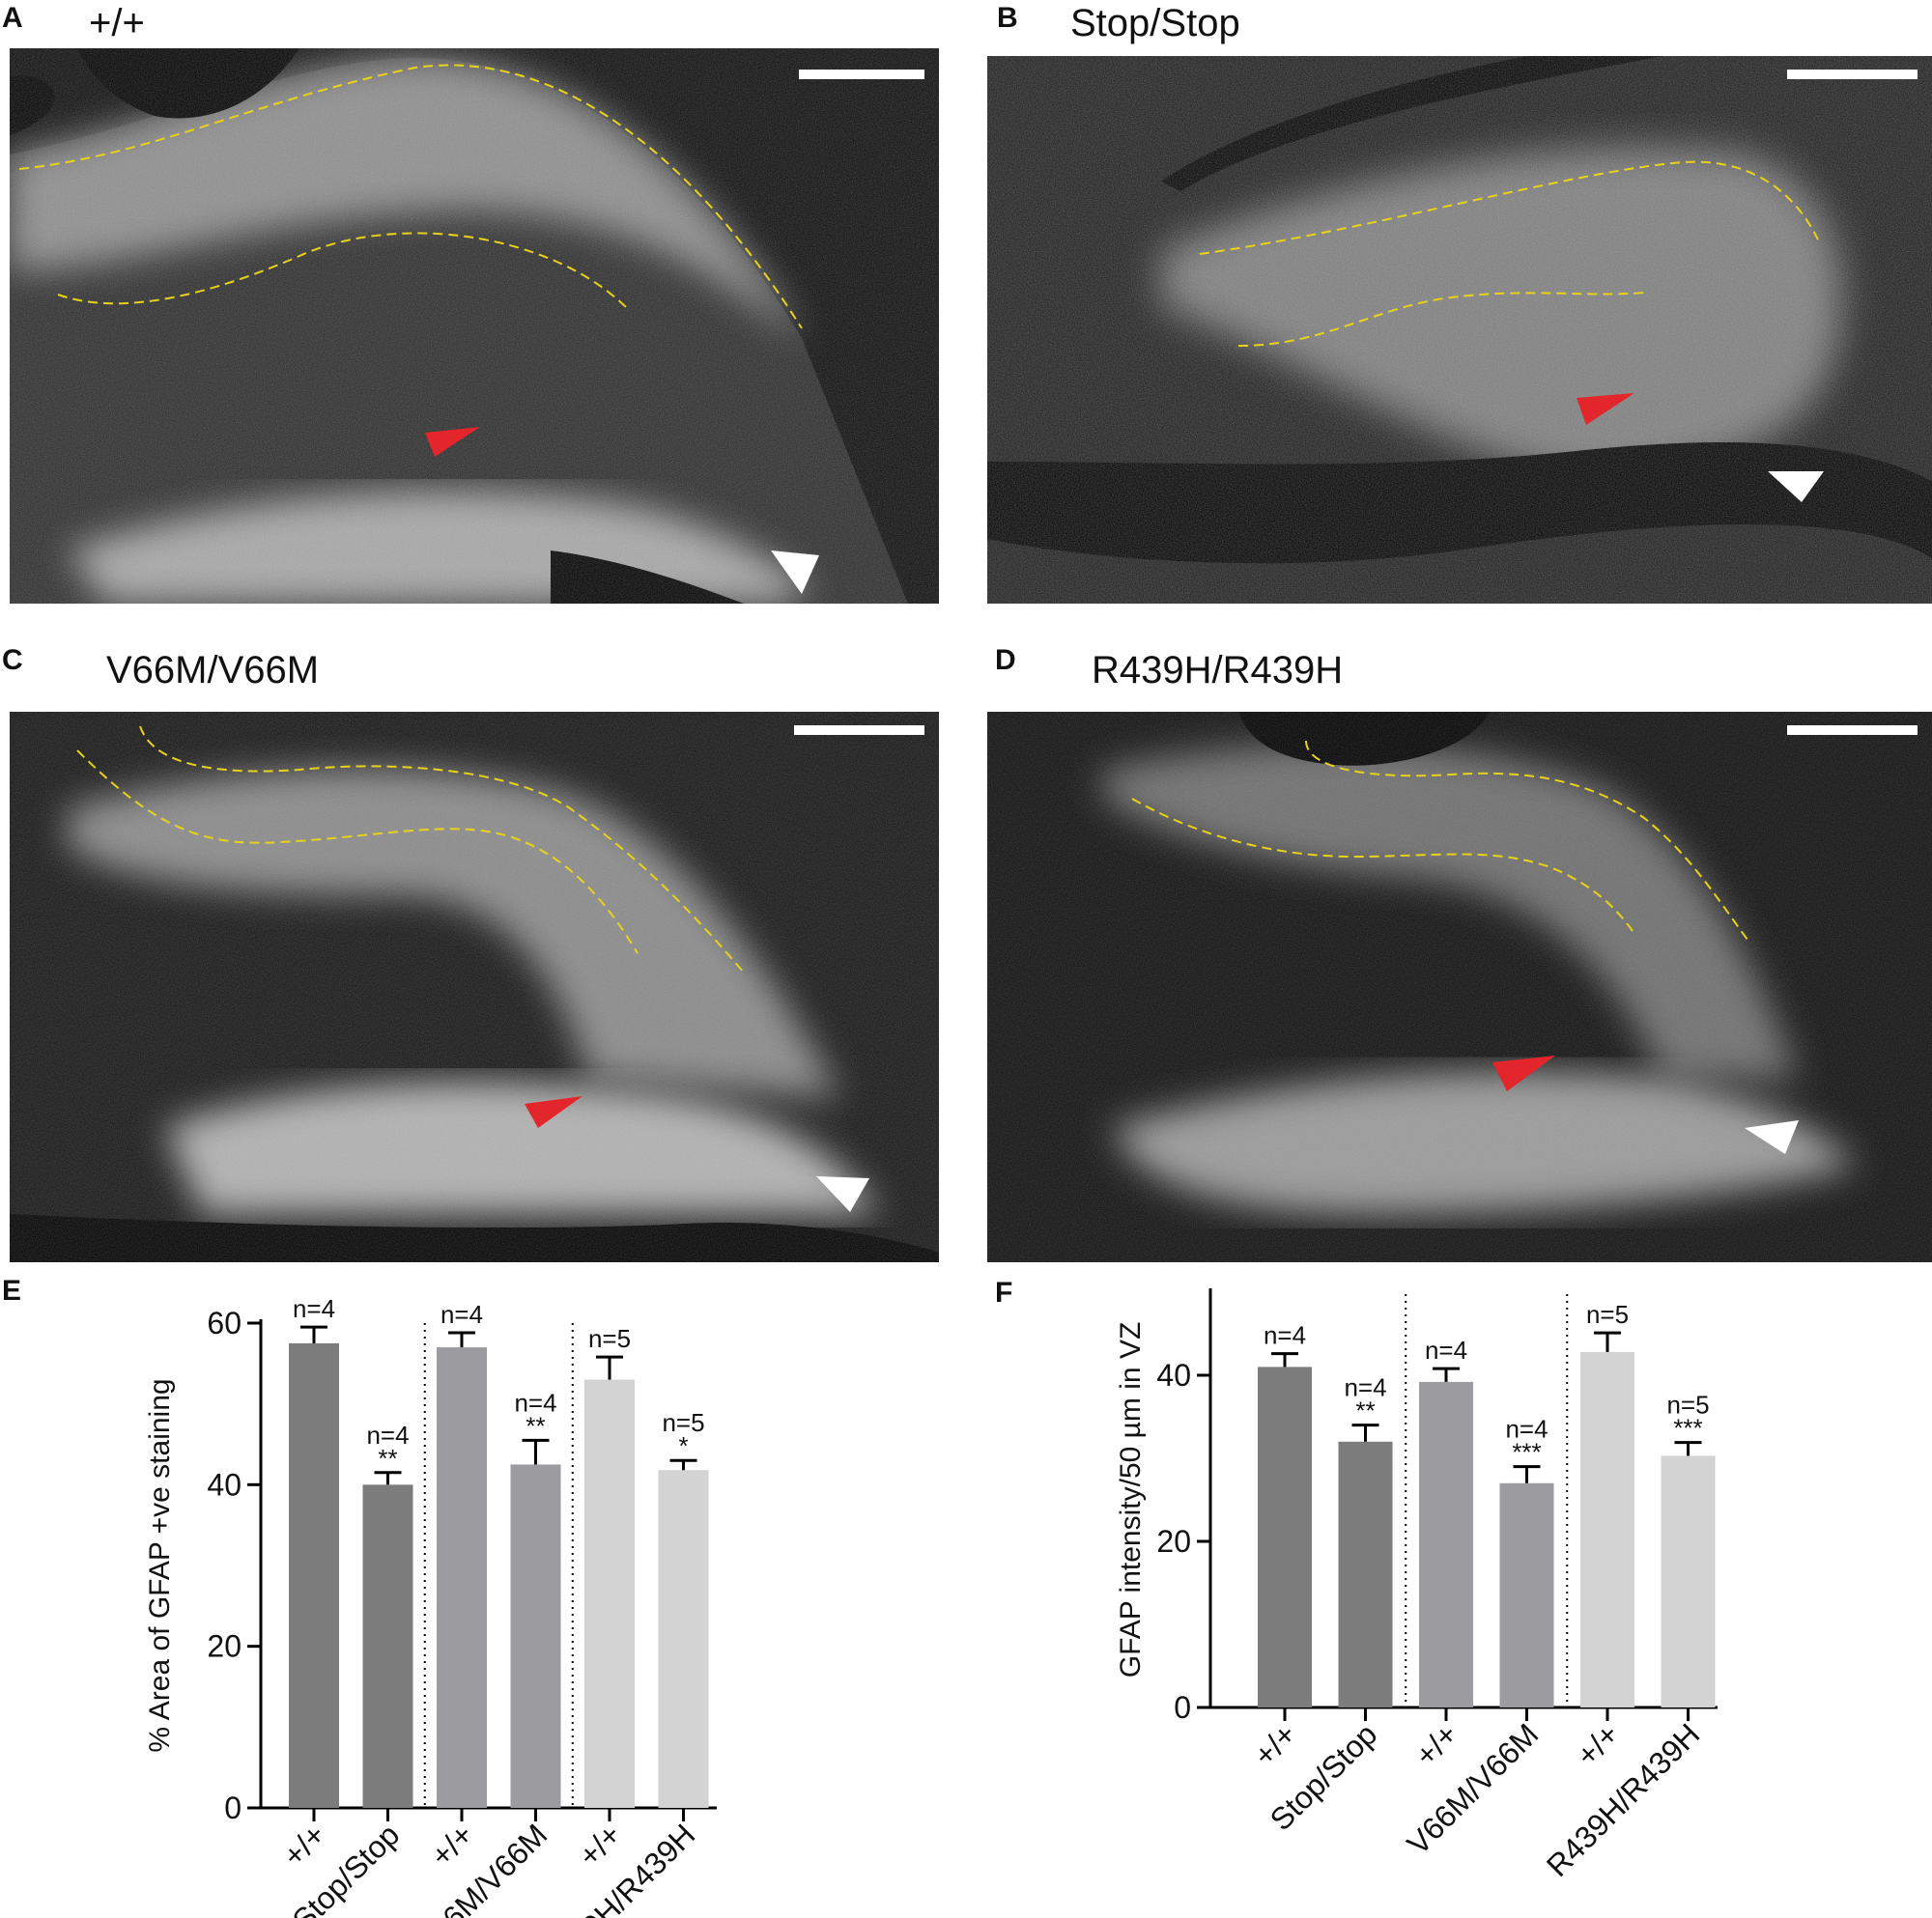 Image resolution: width=1932 pixels, height=1918 pixels. What do you see at coordinates (12, 1291) in the screenshot?
I see `panel-letter-e: E` at bounding box center [12, 1291].